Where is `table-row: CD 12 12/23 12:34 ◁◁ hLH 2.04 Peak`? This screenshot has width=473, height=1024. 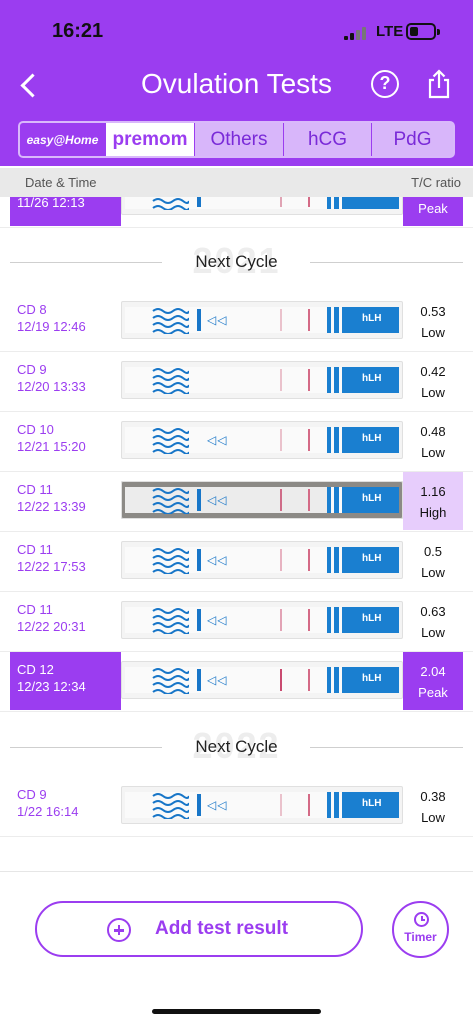 table-row: CD 12 12/23 12:34 ◁◁ hLH 2.04 Peak is located at coordinates (236, 682).